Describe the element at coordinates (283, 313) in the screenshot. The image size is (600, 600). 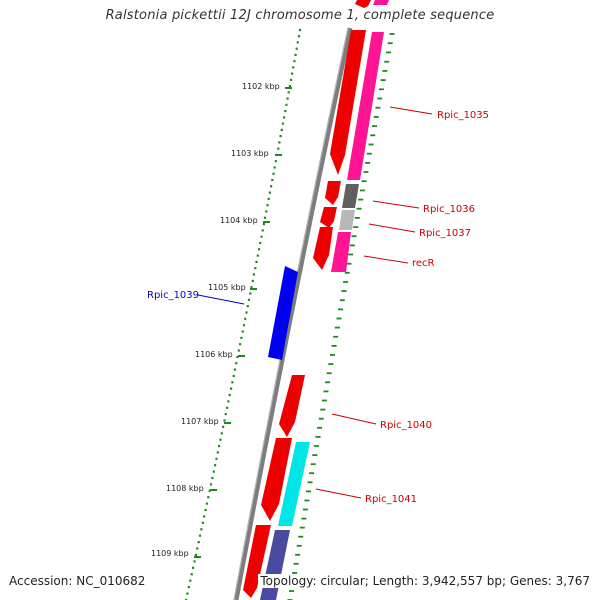
I see `gene-rpic-1039-arrow` at that location.